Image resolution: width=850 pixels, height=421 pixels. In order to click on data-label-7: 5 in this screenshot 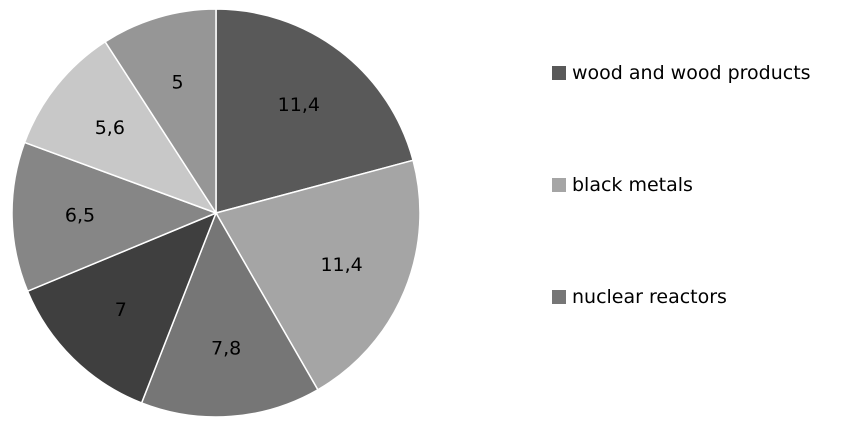, I will do `click(177, 83)`.